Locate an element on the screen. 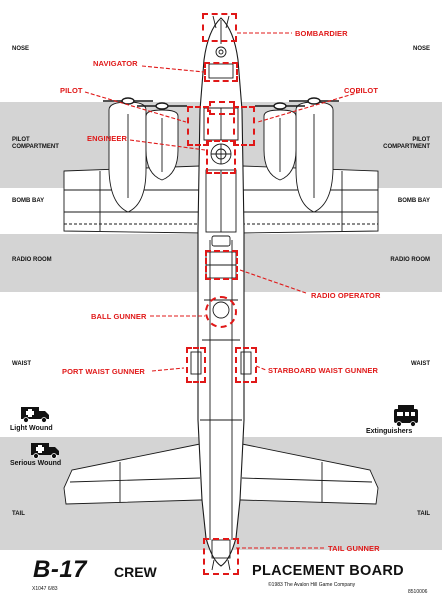 The width and height of the screenshot is (442, 600). zone-label-tail-left: TAIL is located at coordinates (18, 514).